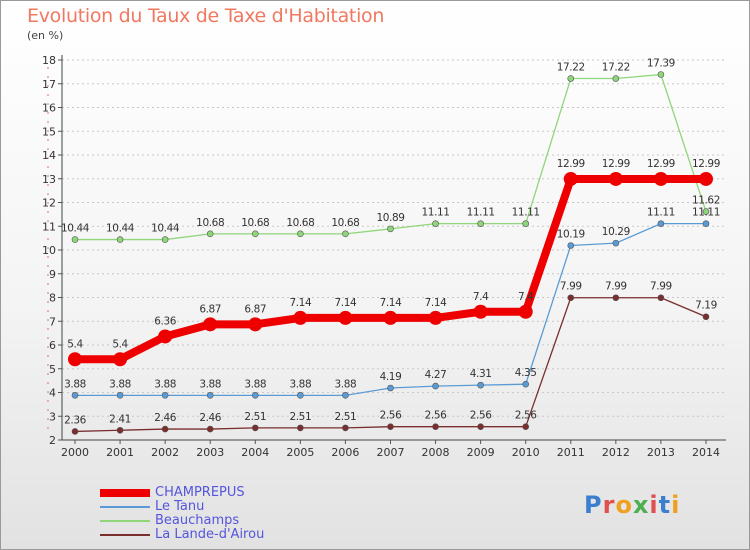 The width and height of the screenshot is (750, 550). Describe the element at coordinates (206, 16) in the screenshot. I see `chart-title: Evolution du Taux de Taxe d'Habitation` at that location.